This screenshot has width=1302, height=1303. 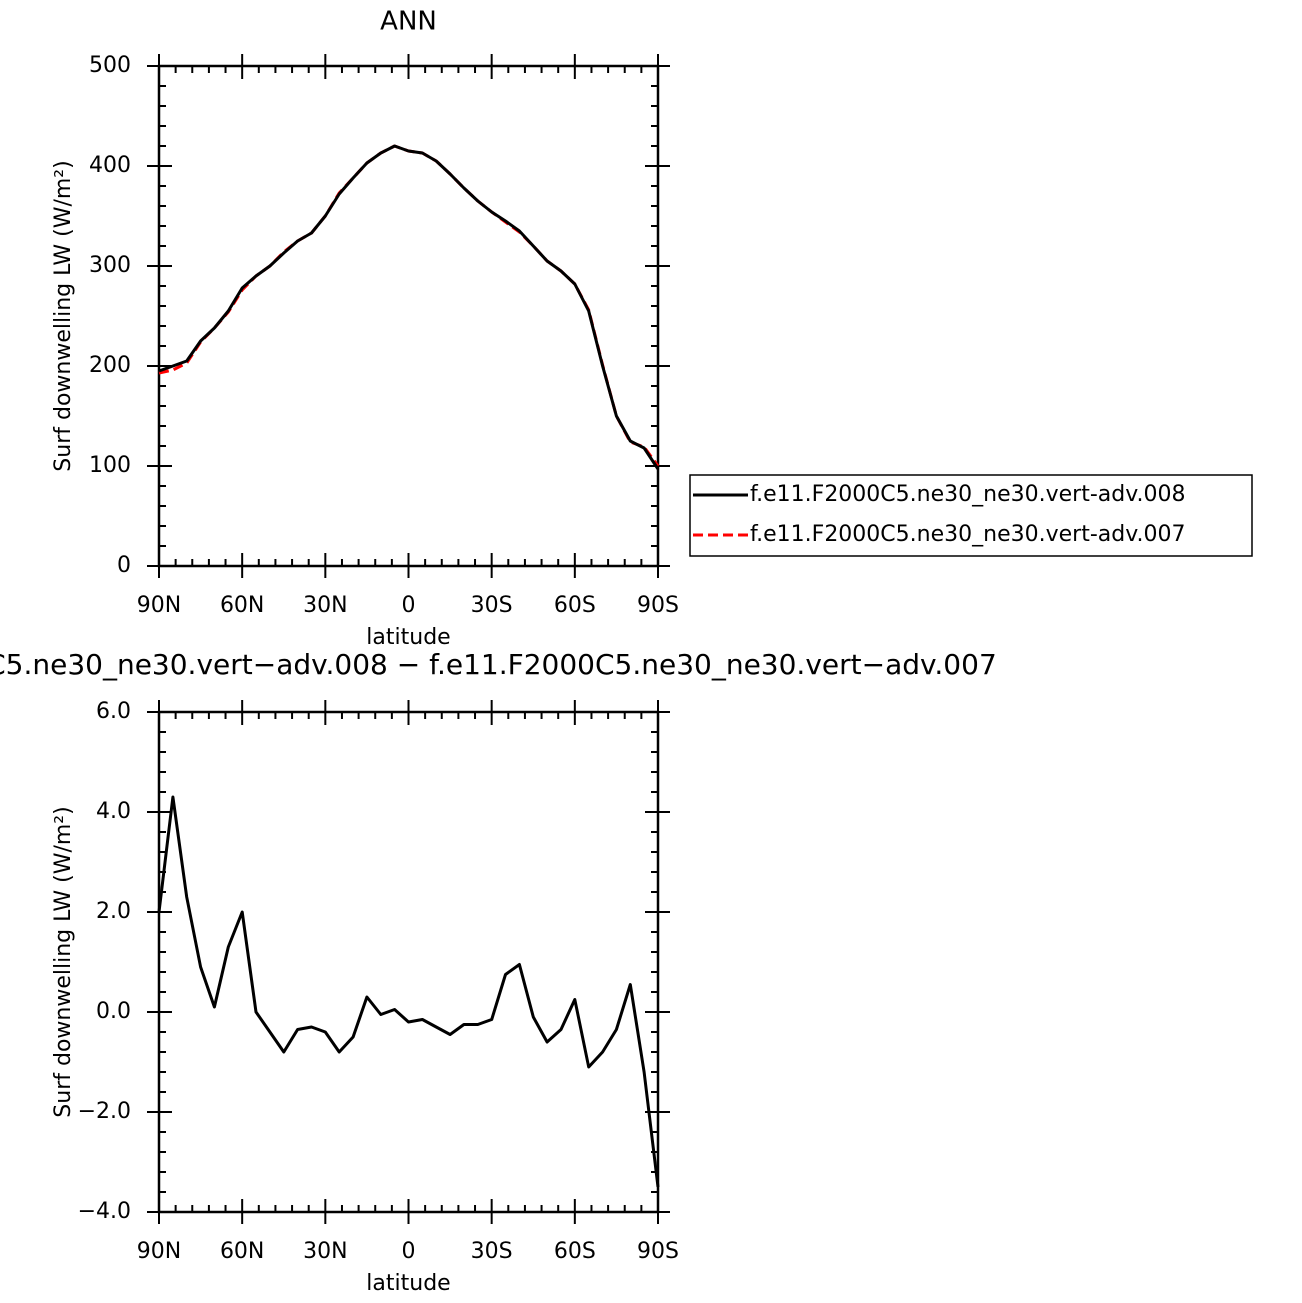 What do you see at coordinates (124, 565) in the screenshot?
I see `y-tick-label: 0` at bounding box center [124, 565].